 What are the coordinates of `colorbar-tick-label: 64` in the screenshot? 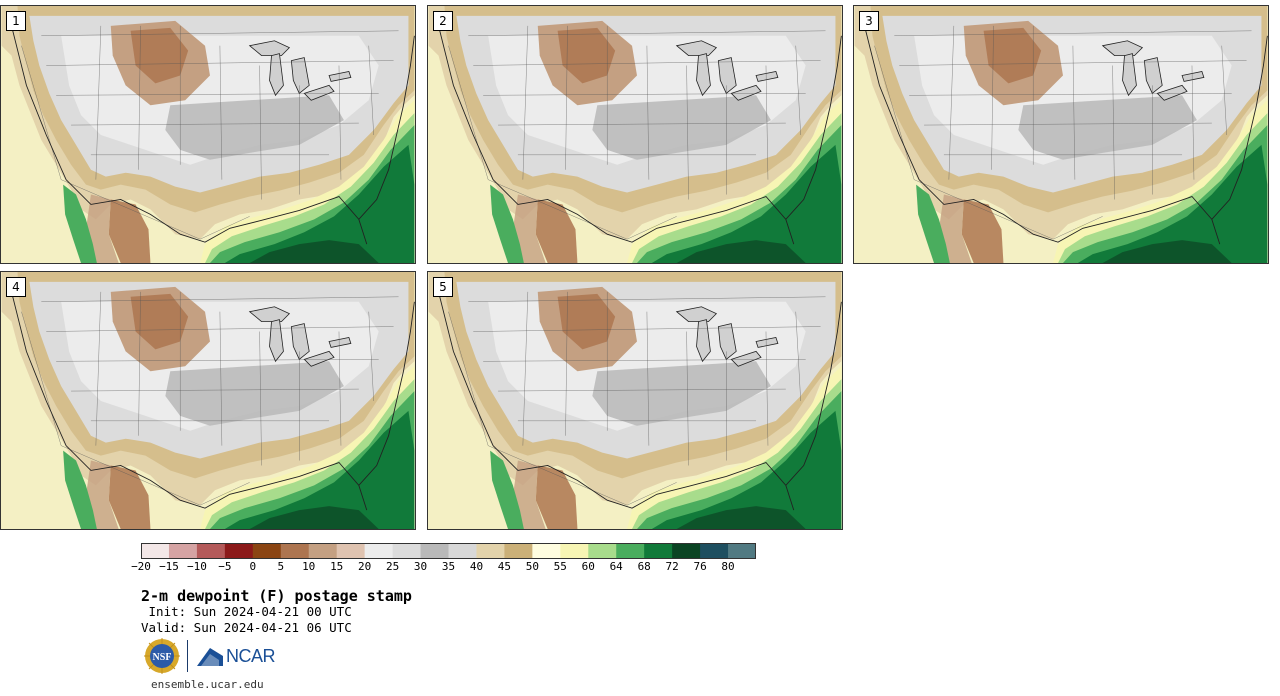 It's located at (616, 566).